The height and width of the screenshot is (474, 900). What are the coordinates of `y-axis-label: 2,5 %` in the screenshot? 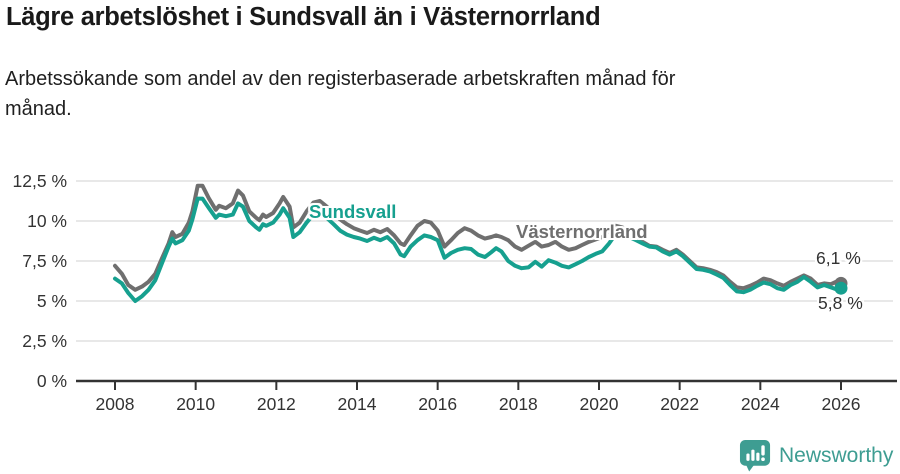 It's located at (44, 341).